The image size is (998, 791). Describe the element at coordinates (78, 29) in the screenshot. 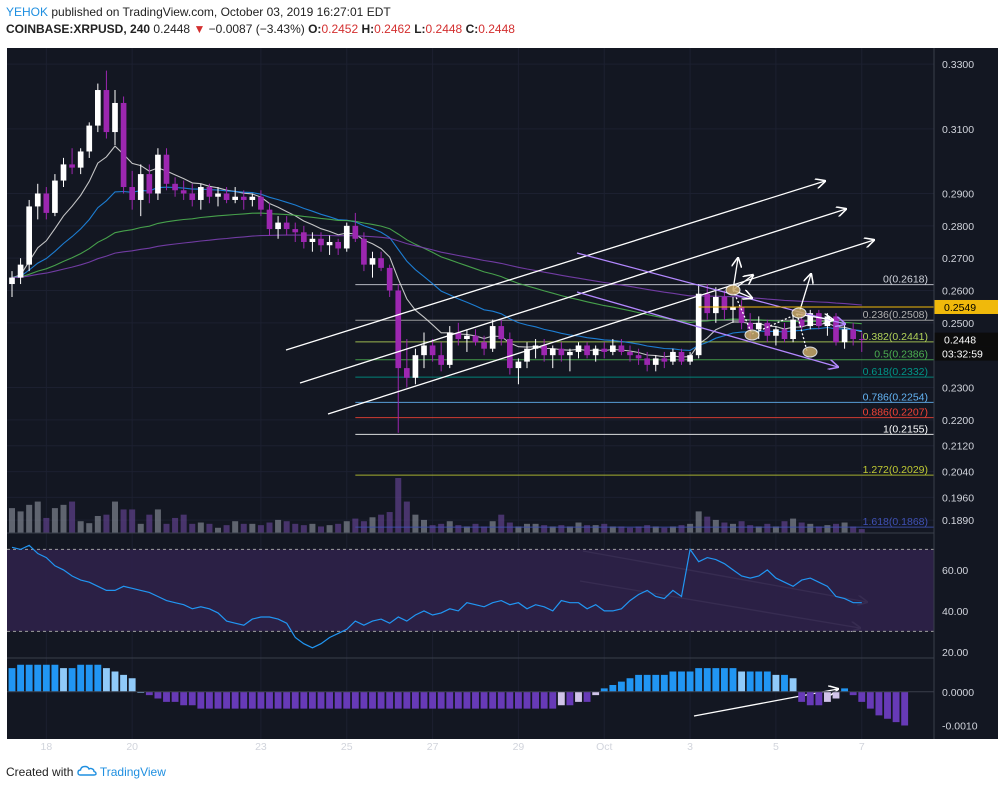

I see `symbol-label: COINBASE:XRPUSD, 240` at that location.